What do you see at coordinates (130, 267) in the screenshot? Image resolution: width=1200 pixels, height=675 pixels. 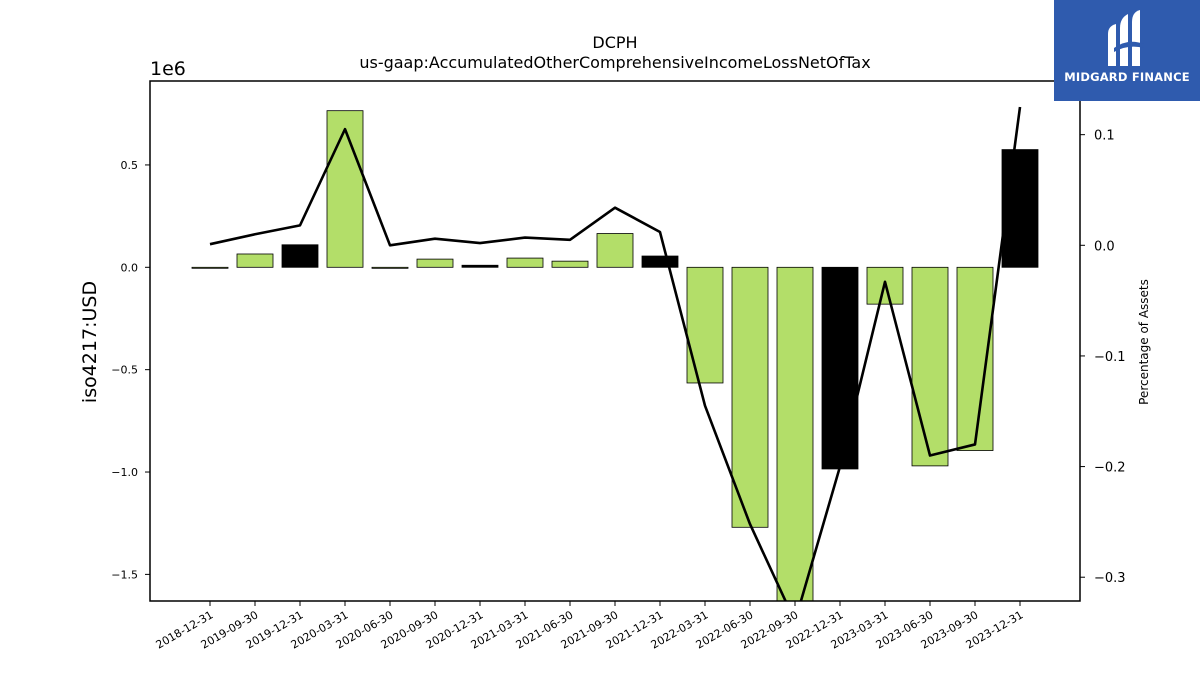 I see `y-tick-label: 0.0` at bounding box center [130, 267].